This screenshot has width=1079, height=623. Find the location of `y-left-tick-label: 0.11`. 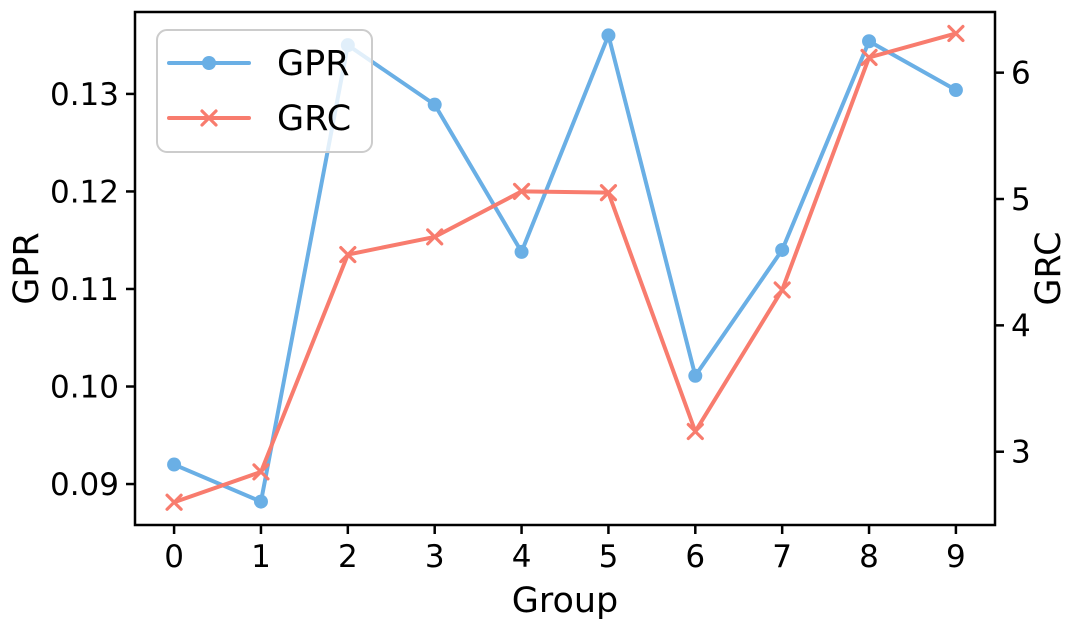

y-left-tick-label: 0.11 is located at coordinates (84, 290).